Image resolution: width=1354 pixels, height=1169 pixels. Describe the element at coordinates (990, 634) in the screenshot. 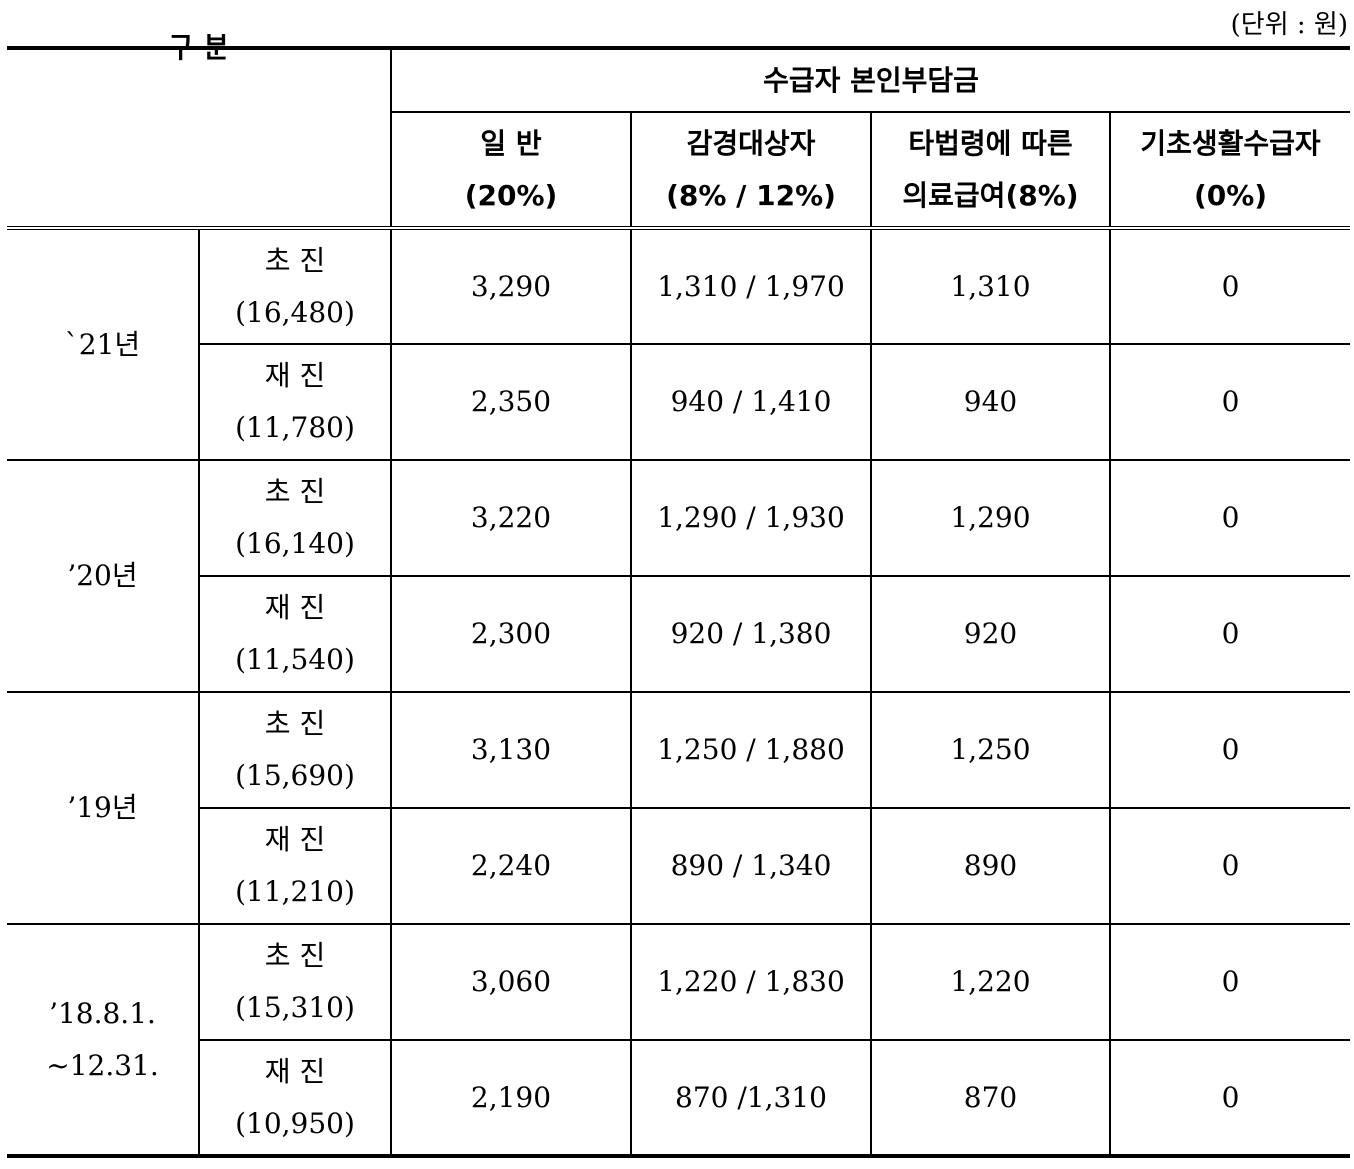

I see `value-cell: 920` at that location.